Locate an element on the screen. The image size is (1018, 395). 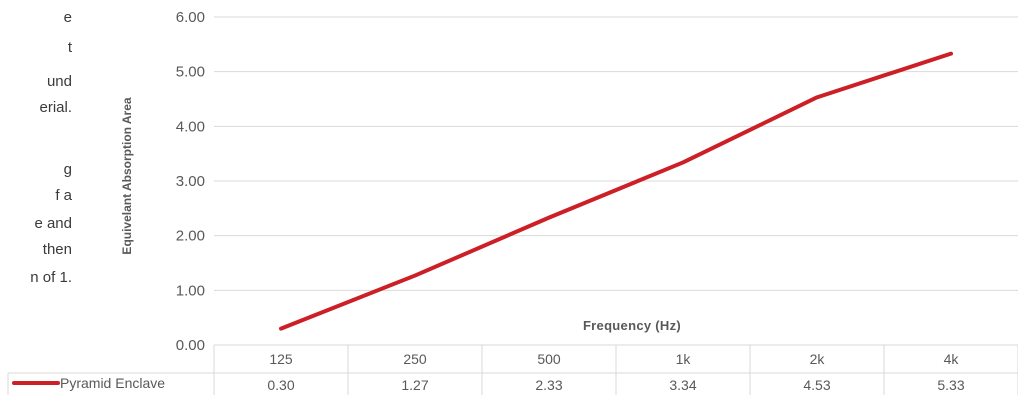
y-tick-label: 1.00 is located at coordinates (190, 290).